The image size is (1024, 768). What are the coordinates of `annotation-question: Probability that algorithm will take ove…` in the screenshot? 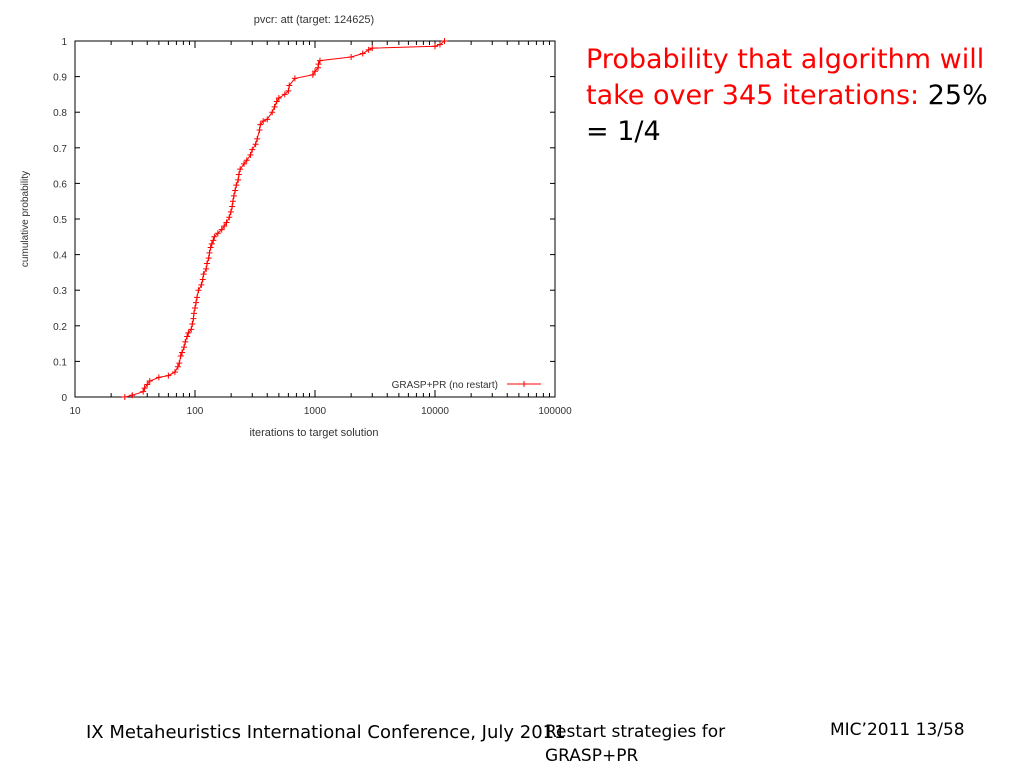 It's located at (785, 77).